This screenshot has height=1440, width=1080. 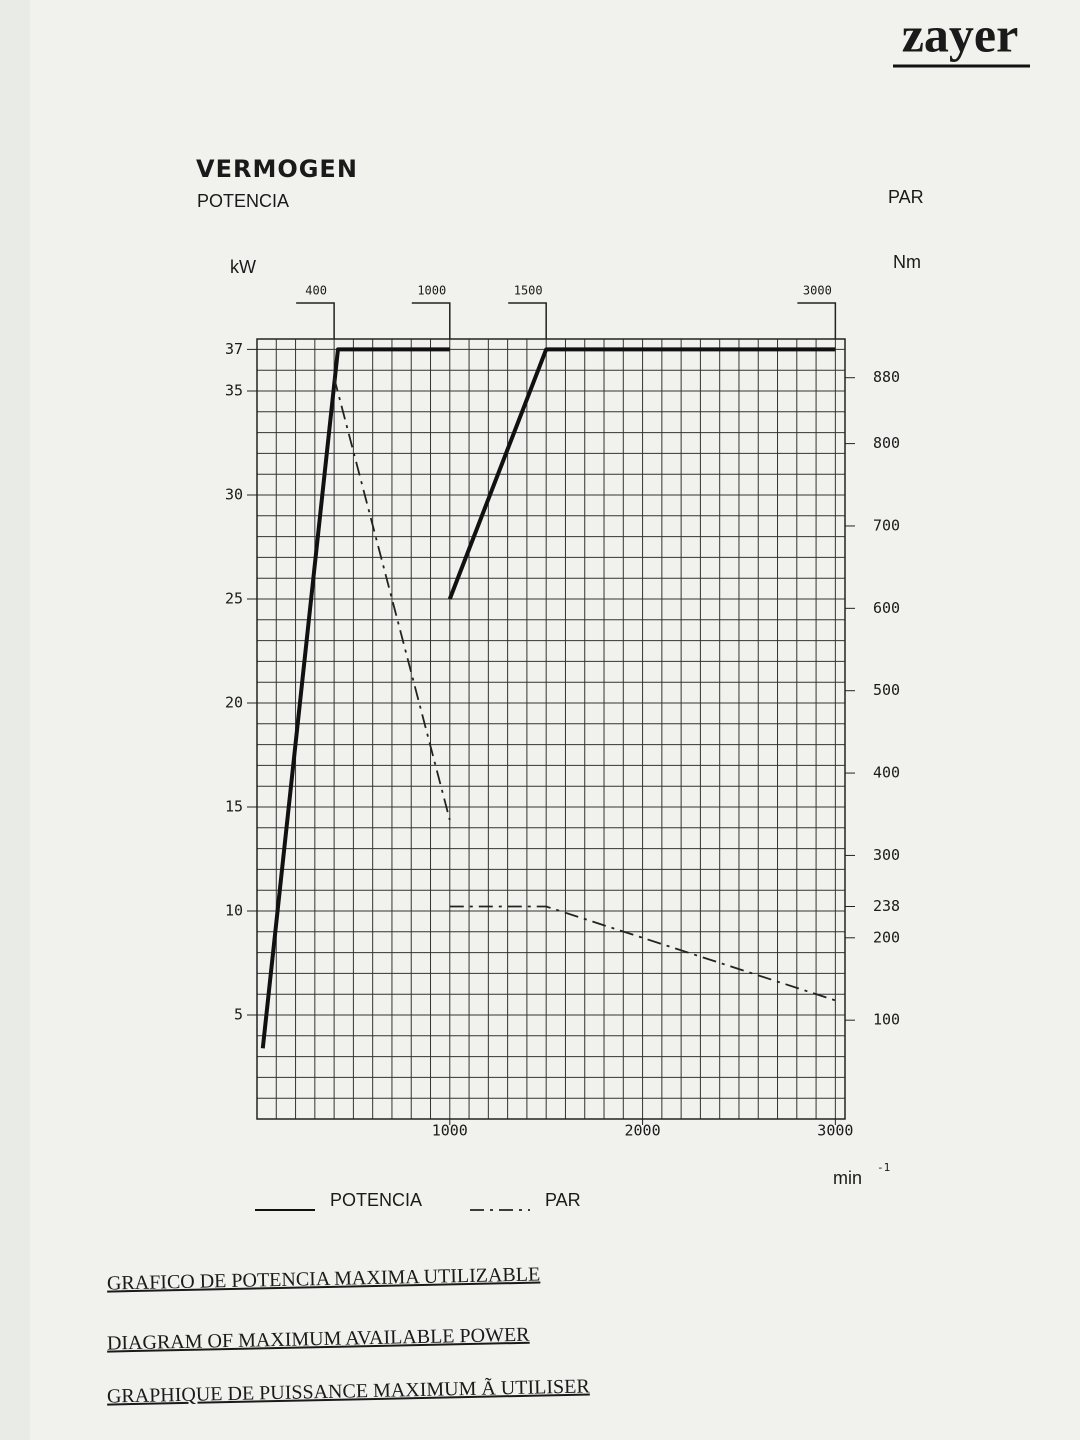 I want to click on y2-tick-label: 200, so click(x=886, y=937).